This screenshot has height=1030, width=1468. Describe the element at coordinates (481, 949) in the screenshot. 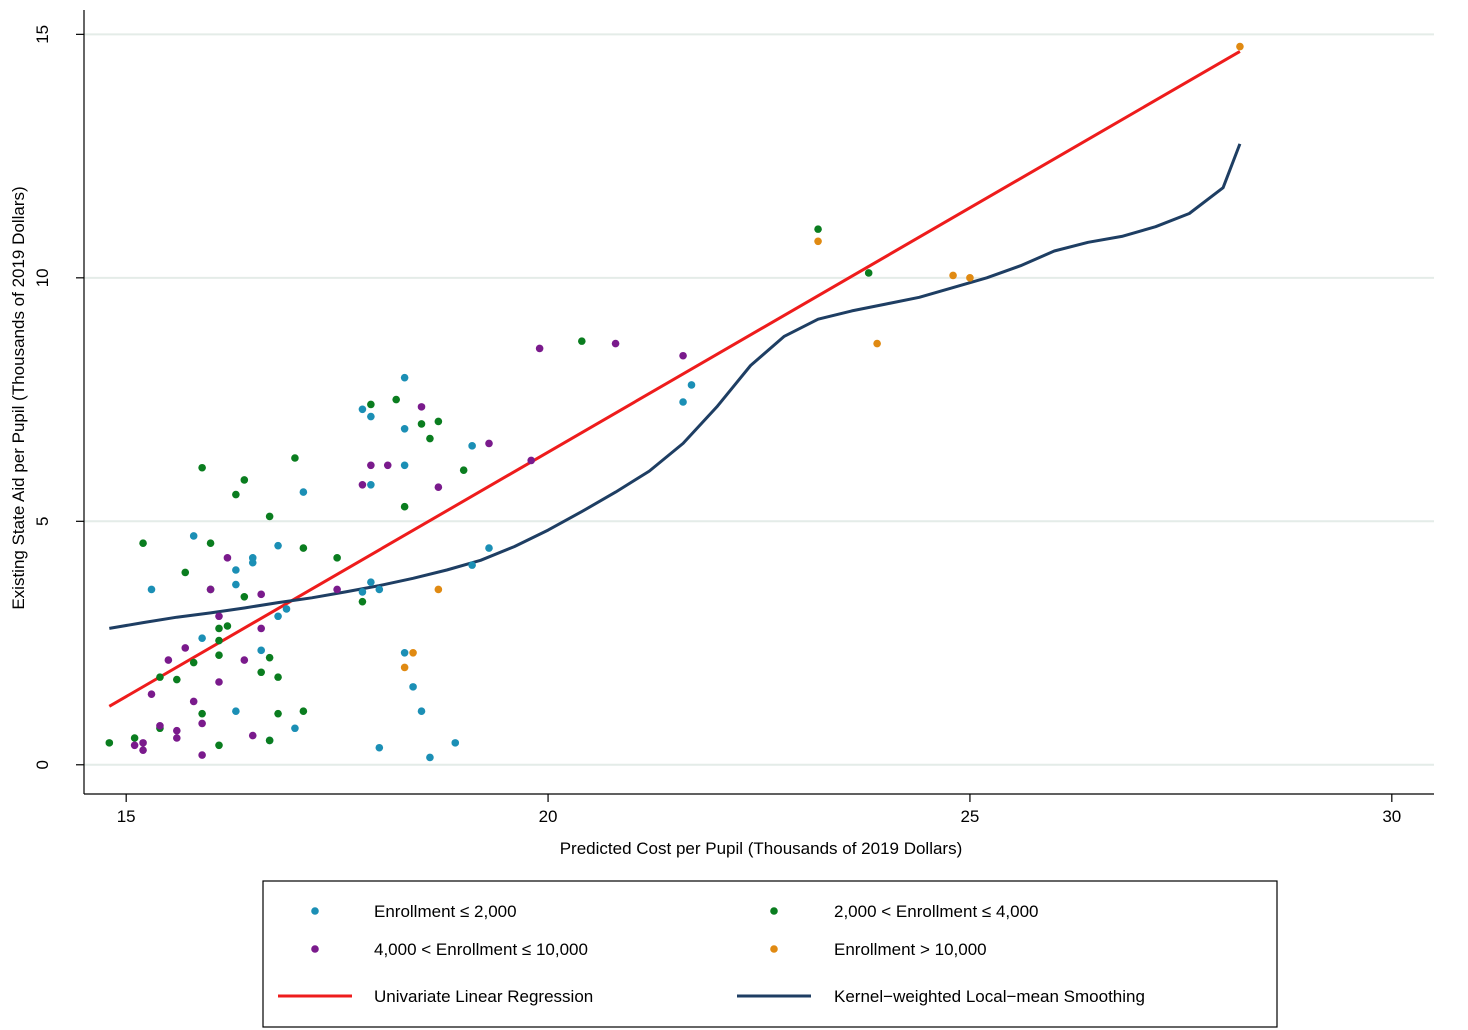

I see `legend-label-2: 4,000 < Enrollment ≤ 10,000` at that location.